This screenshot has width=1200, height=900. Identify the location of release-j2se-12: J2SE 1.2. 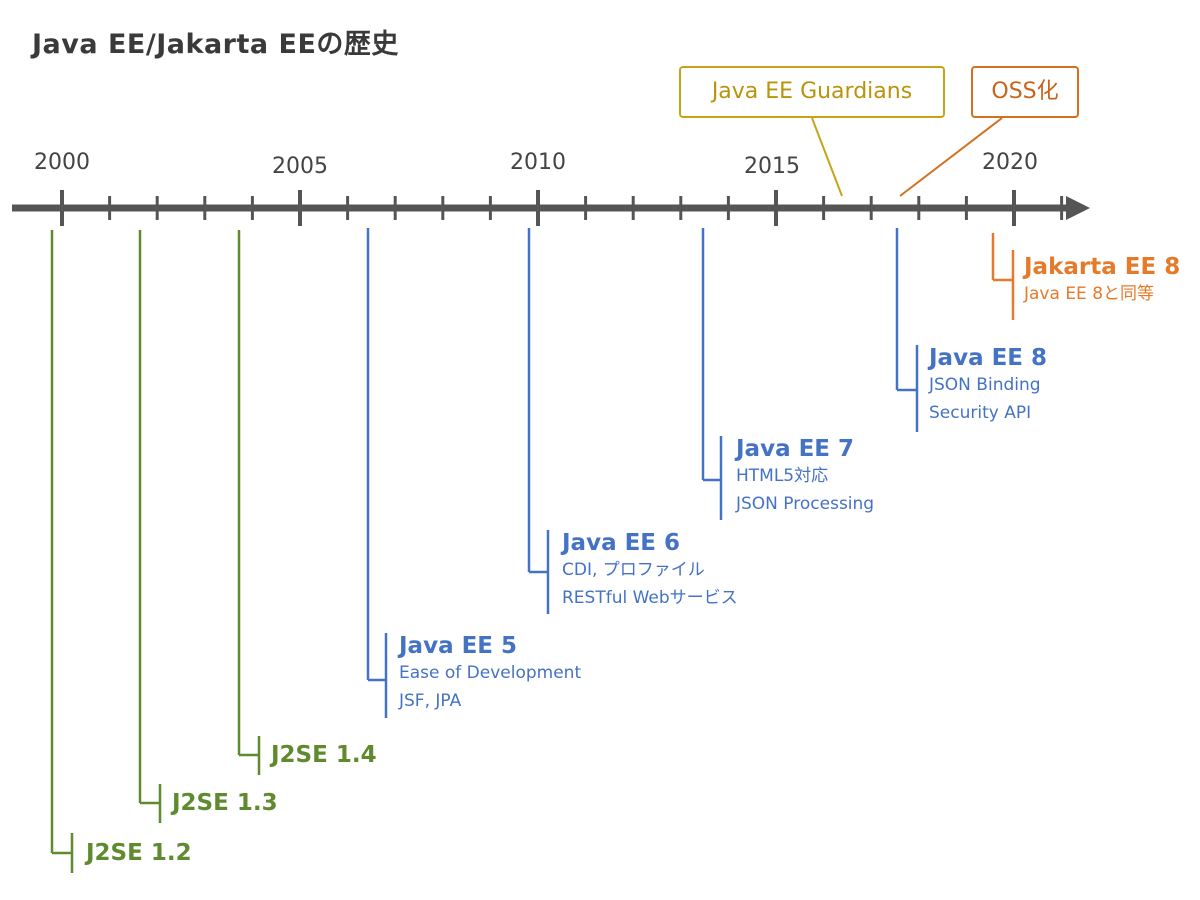
(139, 853).